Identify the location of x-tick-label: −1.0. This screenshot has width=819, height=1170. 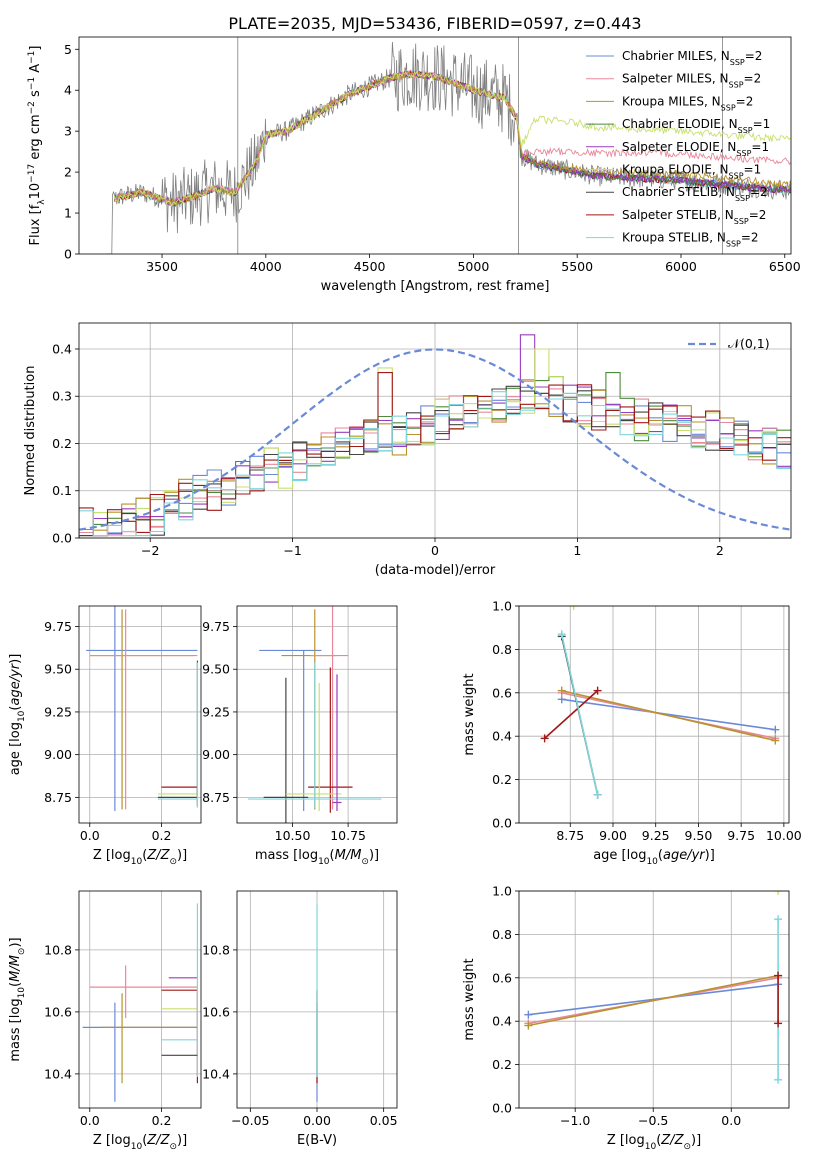
(575, 1120).